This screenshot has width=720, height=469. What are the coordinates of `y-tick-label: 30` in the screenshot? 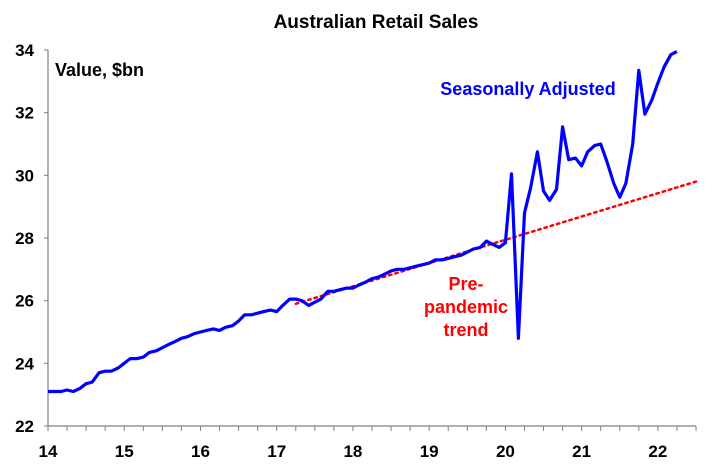 It's located at (24, 175).